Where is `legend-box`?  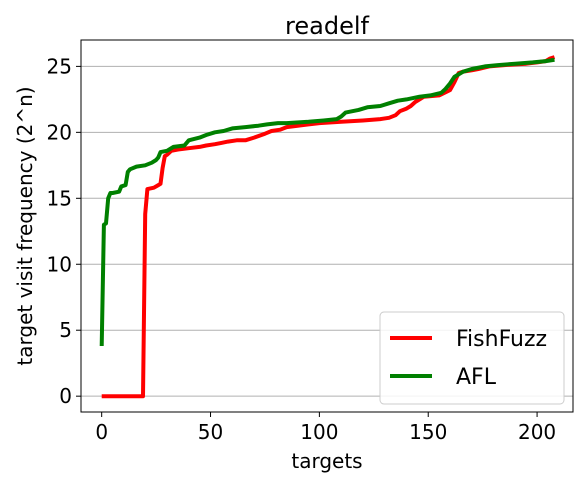 legend-box is located at coordinates (472, 358).